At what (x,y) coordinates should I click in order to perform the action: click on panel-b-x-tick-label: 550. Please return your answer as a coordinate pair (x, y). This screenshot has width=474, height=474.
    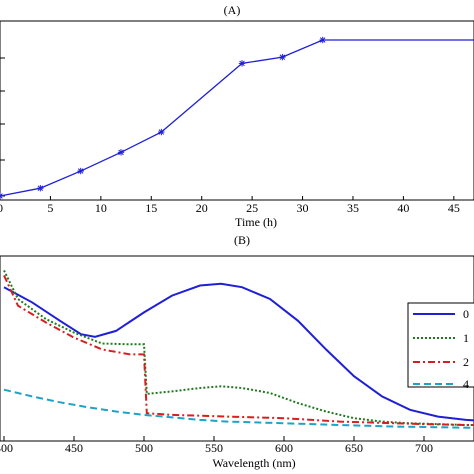
    Looking at the image, I should click on (214, 448).